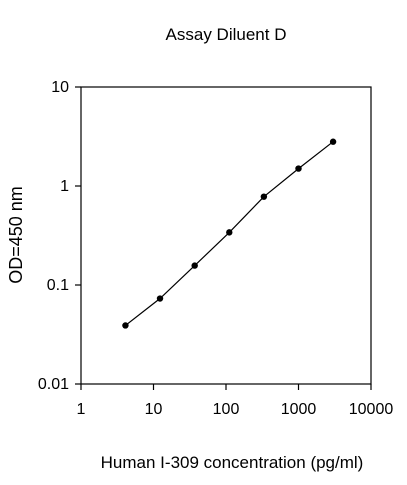  What do you see at coordinates (58, 285) in the screenshot?
I see `y-tick-label: 0.1` at bounding box center [58, 285].